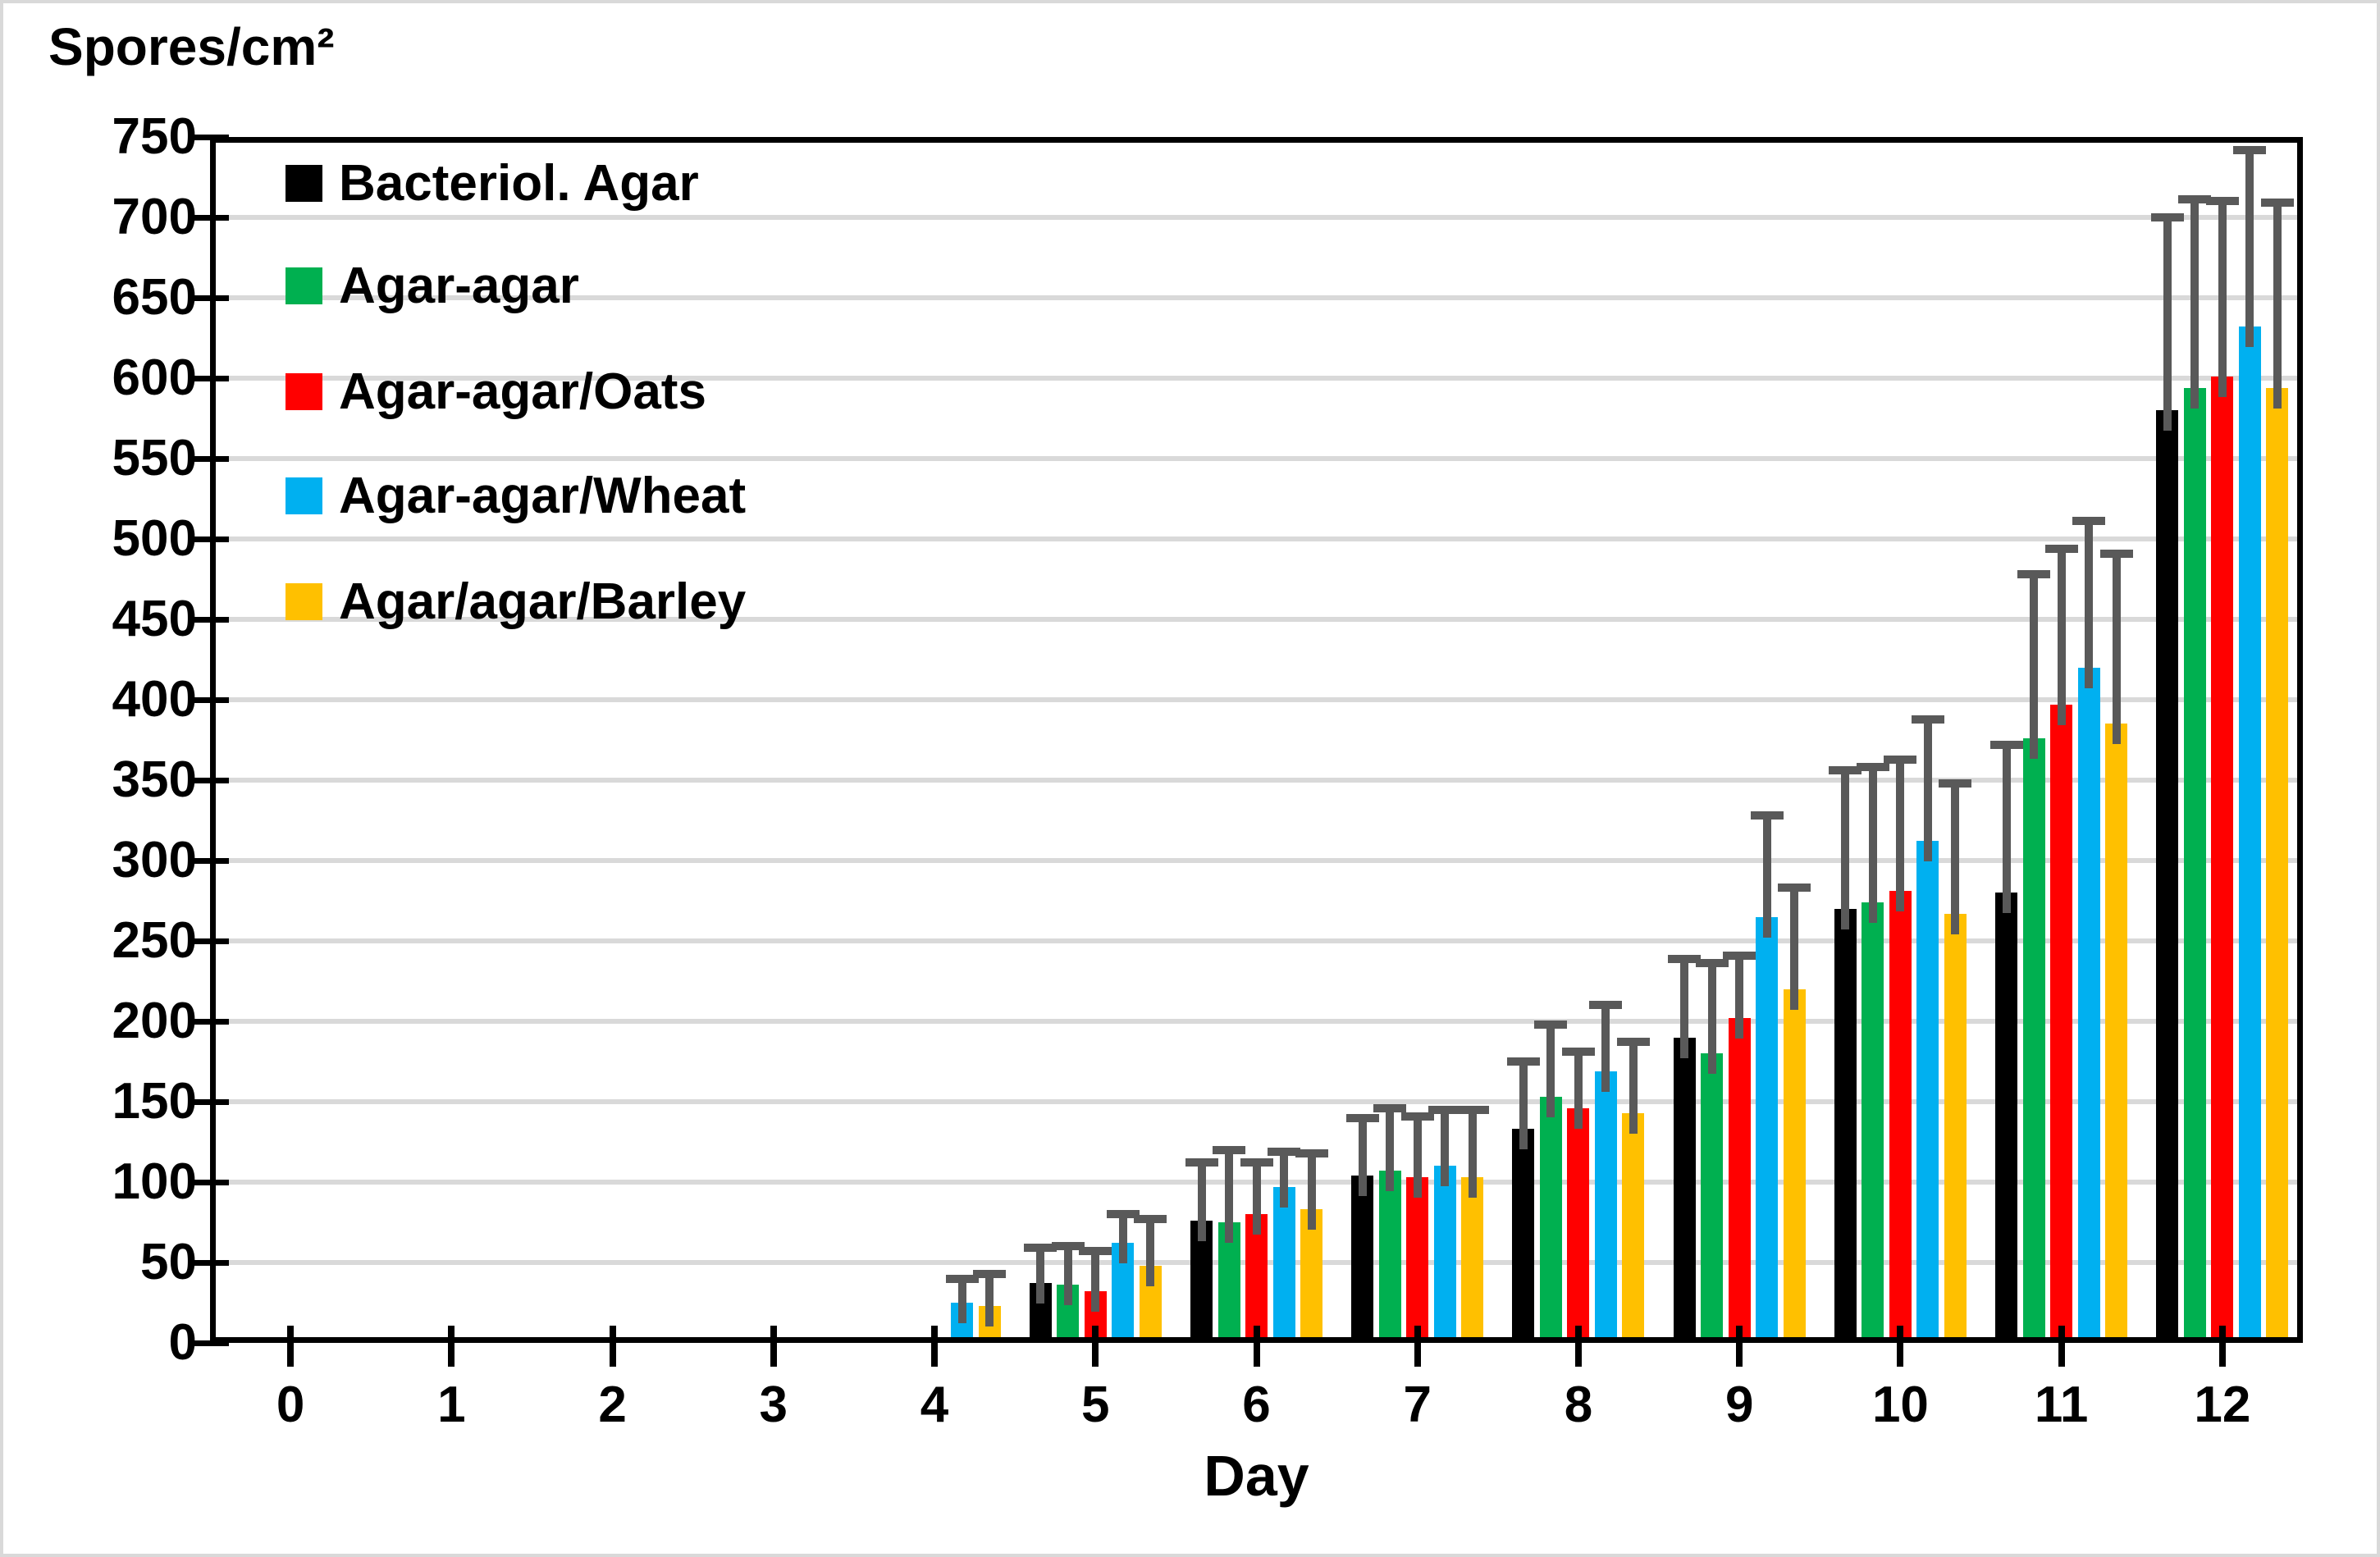 The height and width of the screenshot is (1557, 2380). I want to click on legend-item-agar-agar-wheat: Agar-agar/Wheat, so click(517, 495).